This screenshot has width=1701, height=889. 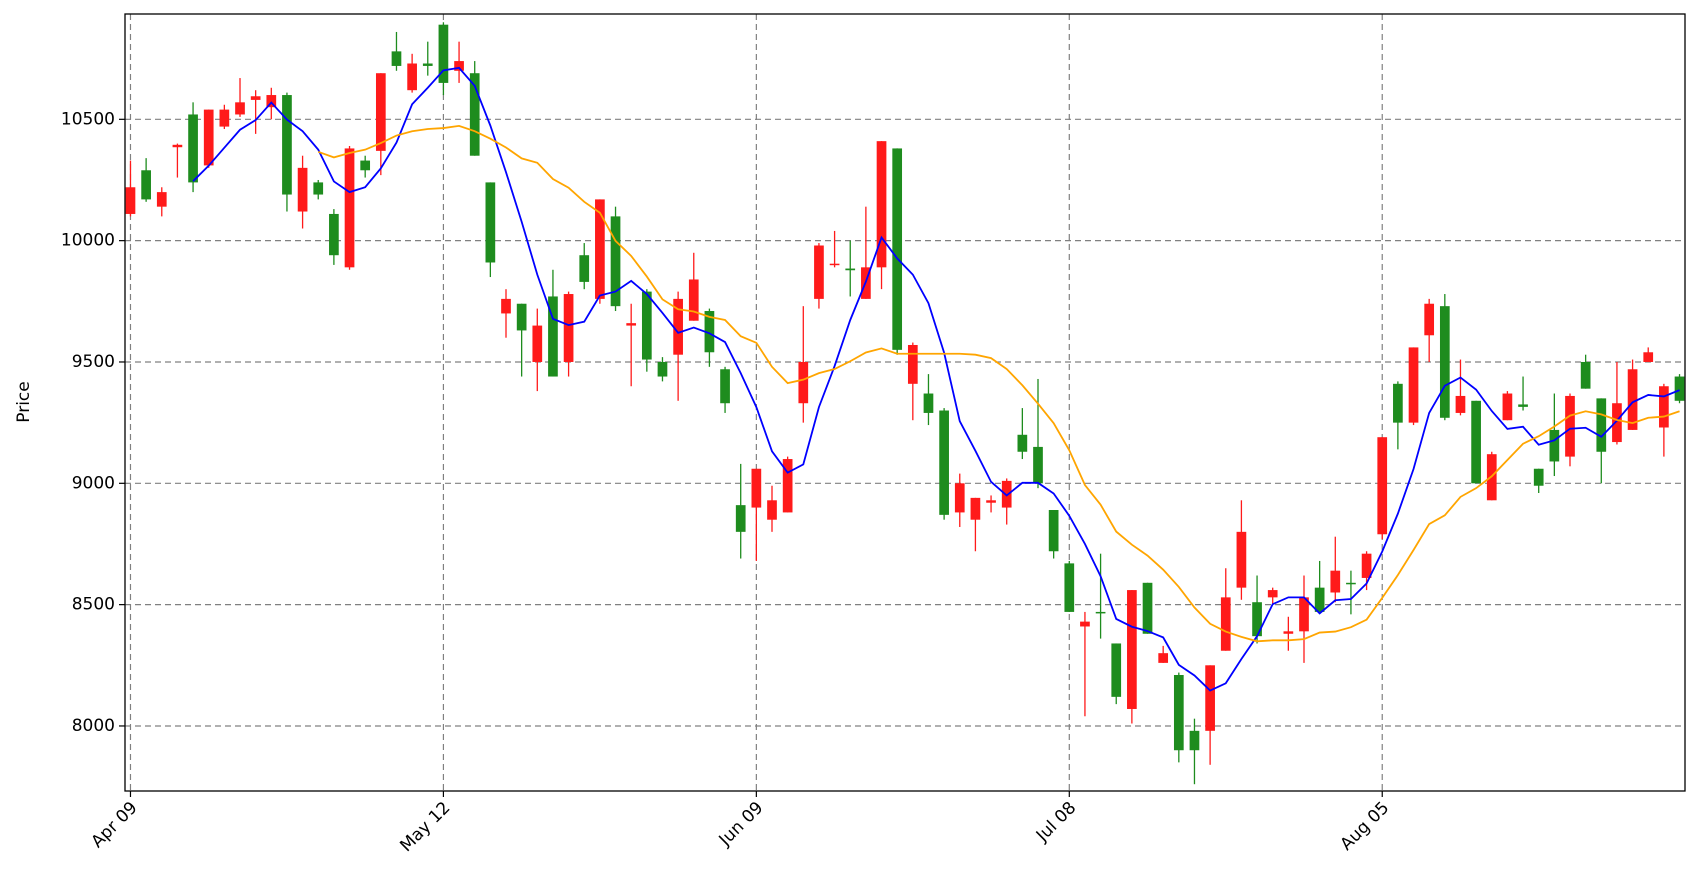 What do you see at coordinates (93, 726) in the screenshot?
I see `y-tick-label: 8000` at bounding box center [93, 726].